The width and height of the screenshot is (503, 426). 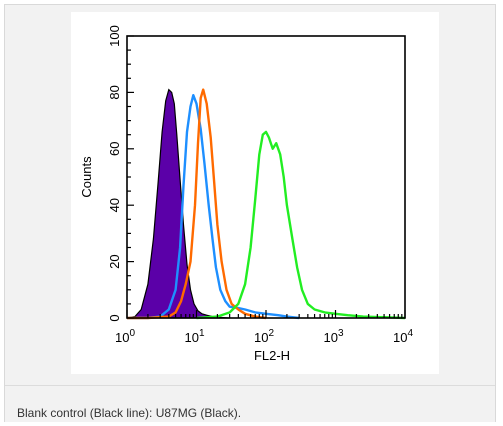 What do you see at coordinates (333, 336) in the screenshot?
I see `x-tick-label: 10³` at bounding box center [333, 336].